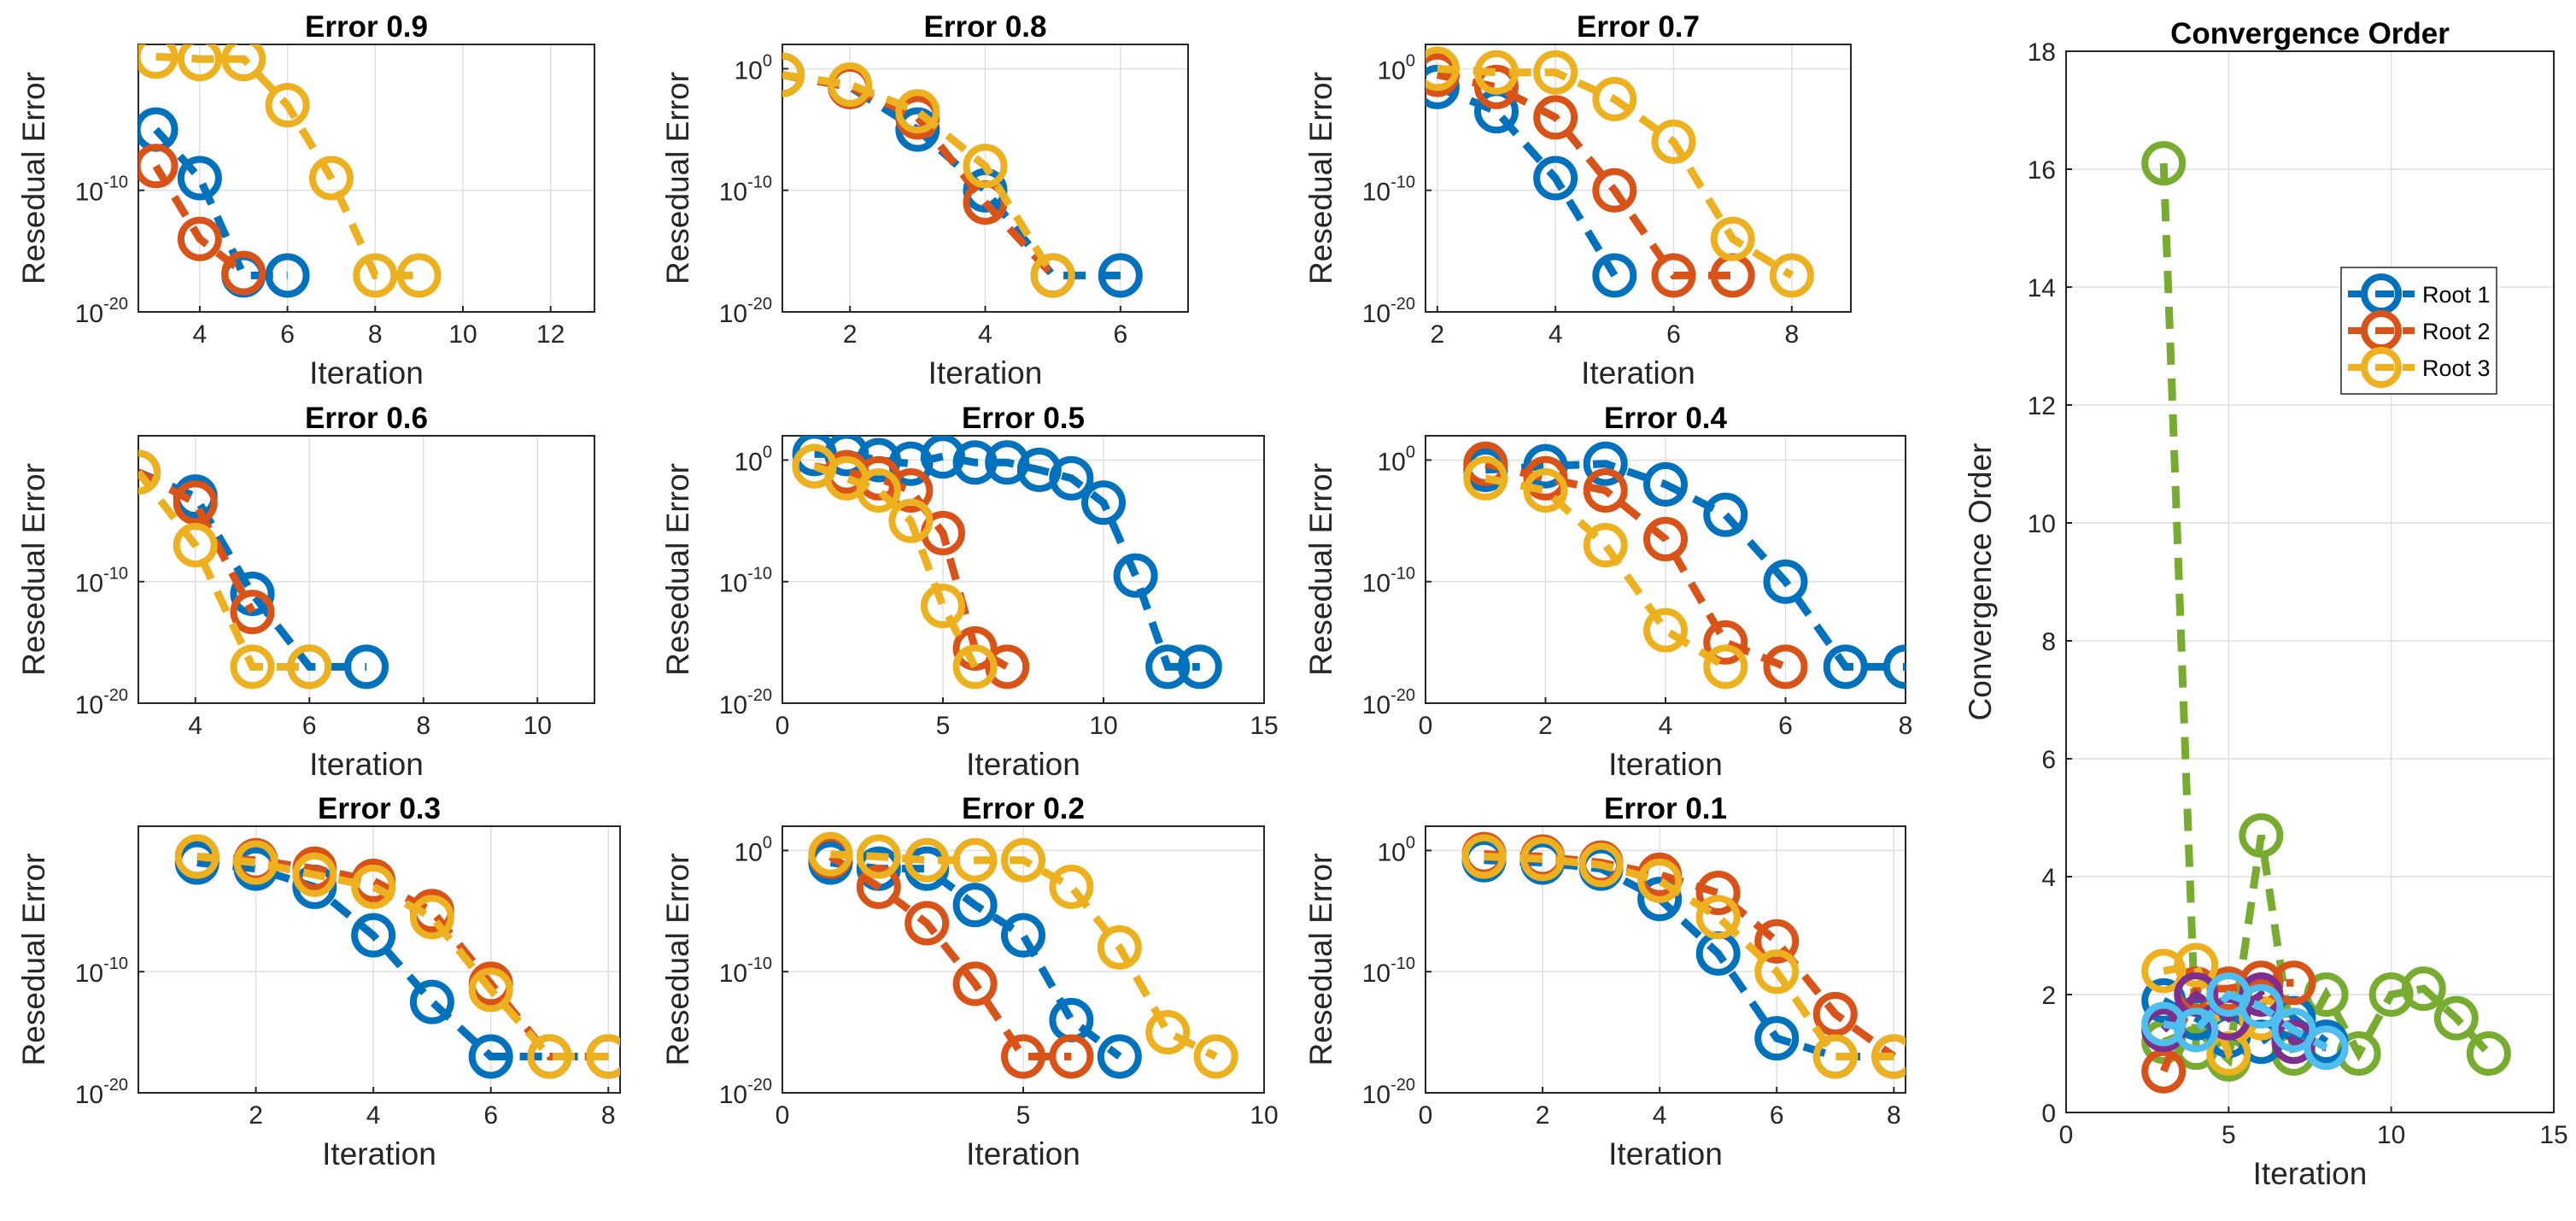 This screenshot has width=2576, height=1221. I want to click on x-tick-label: 15, so click(1264, 726).